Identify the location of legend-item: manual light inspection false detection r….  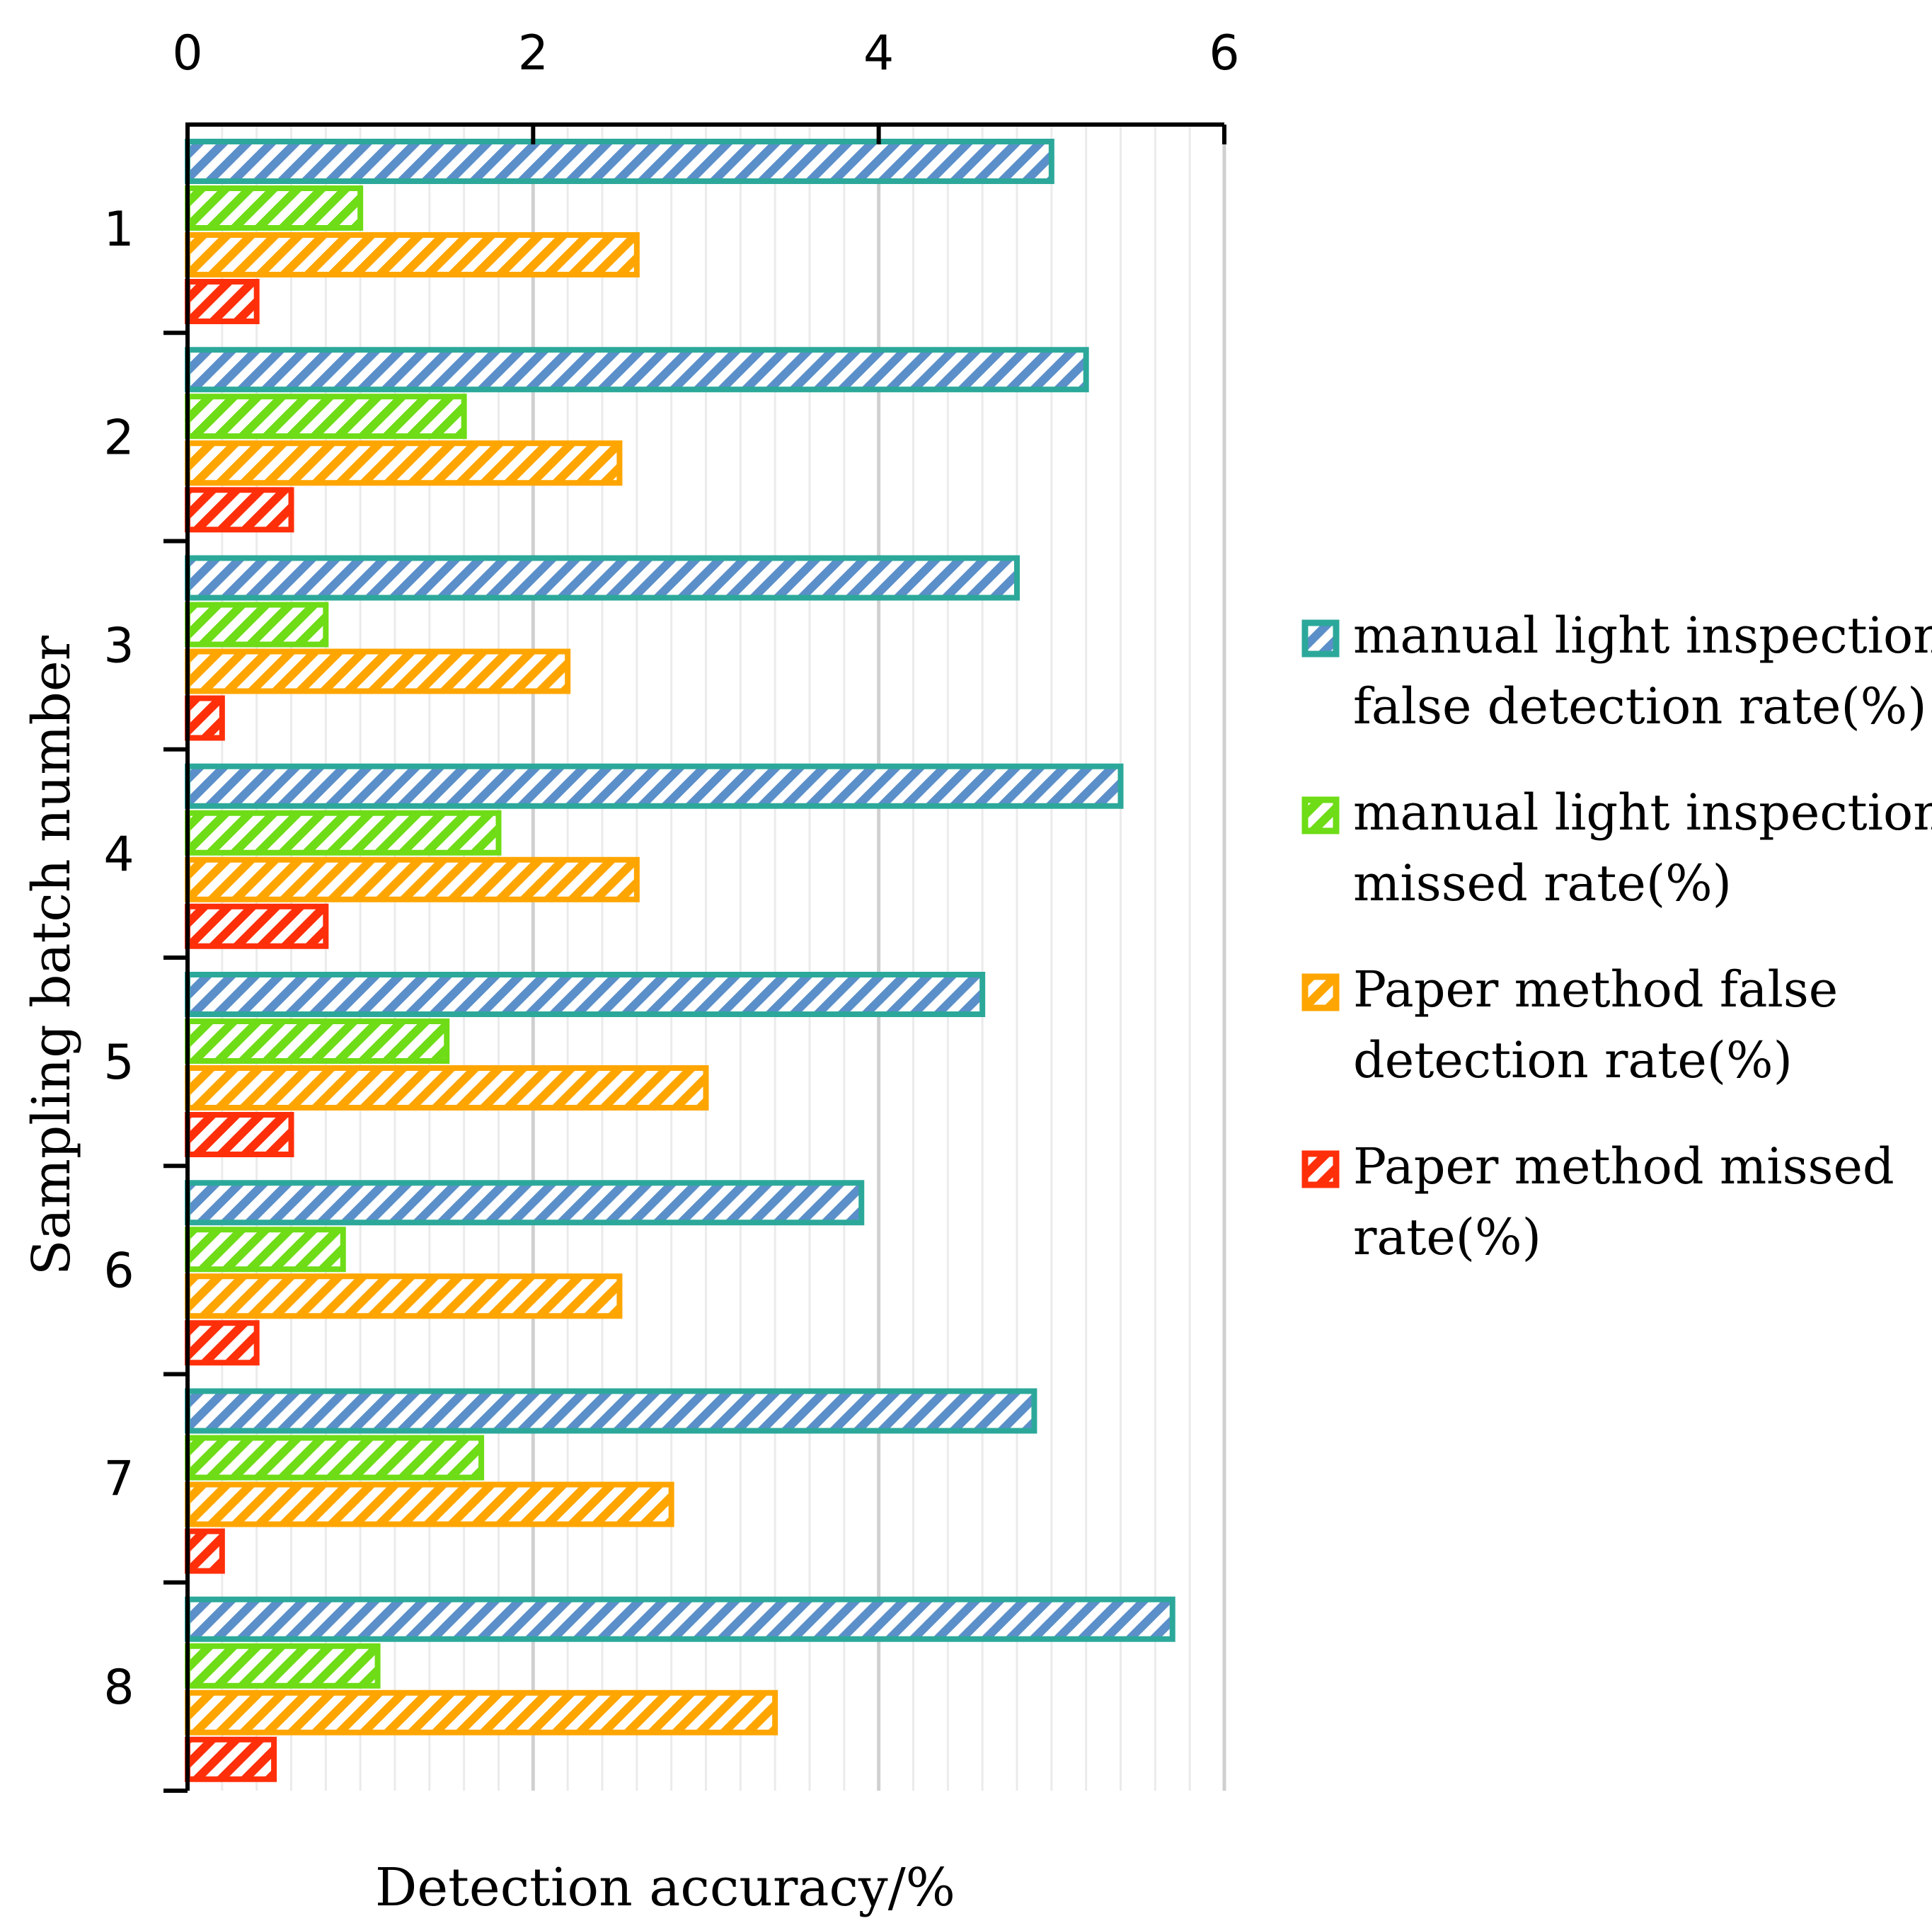
(1617, 671).